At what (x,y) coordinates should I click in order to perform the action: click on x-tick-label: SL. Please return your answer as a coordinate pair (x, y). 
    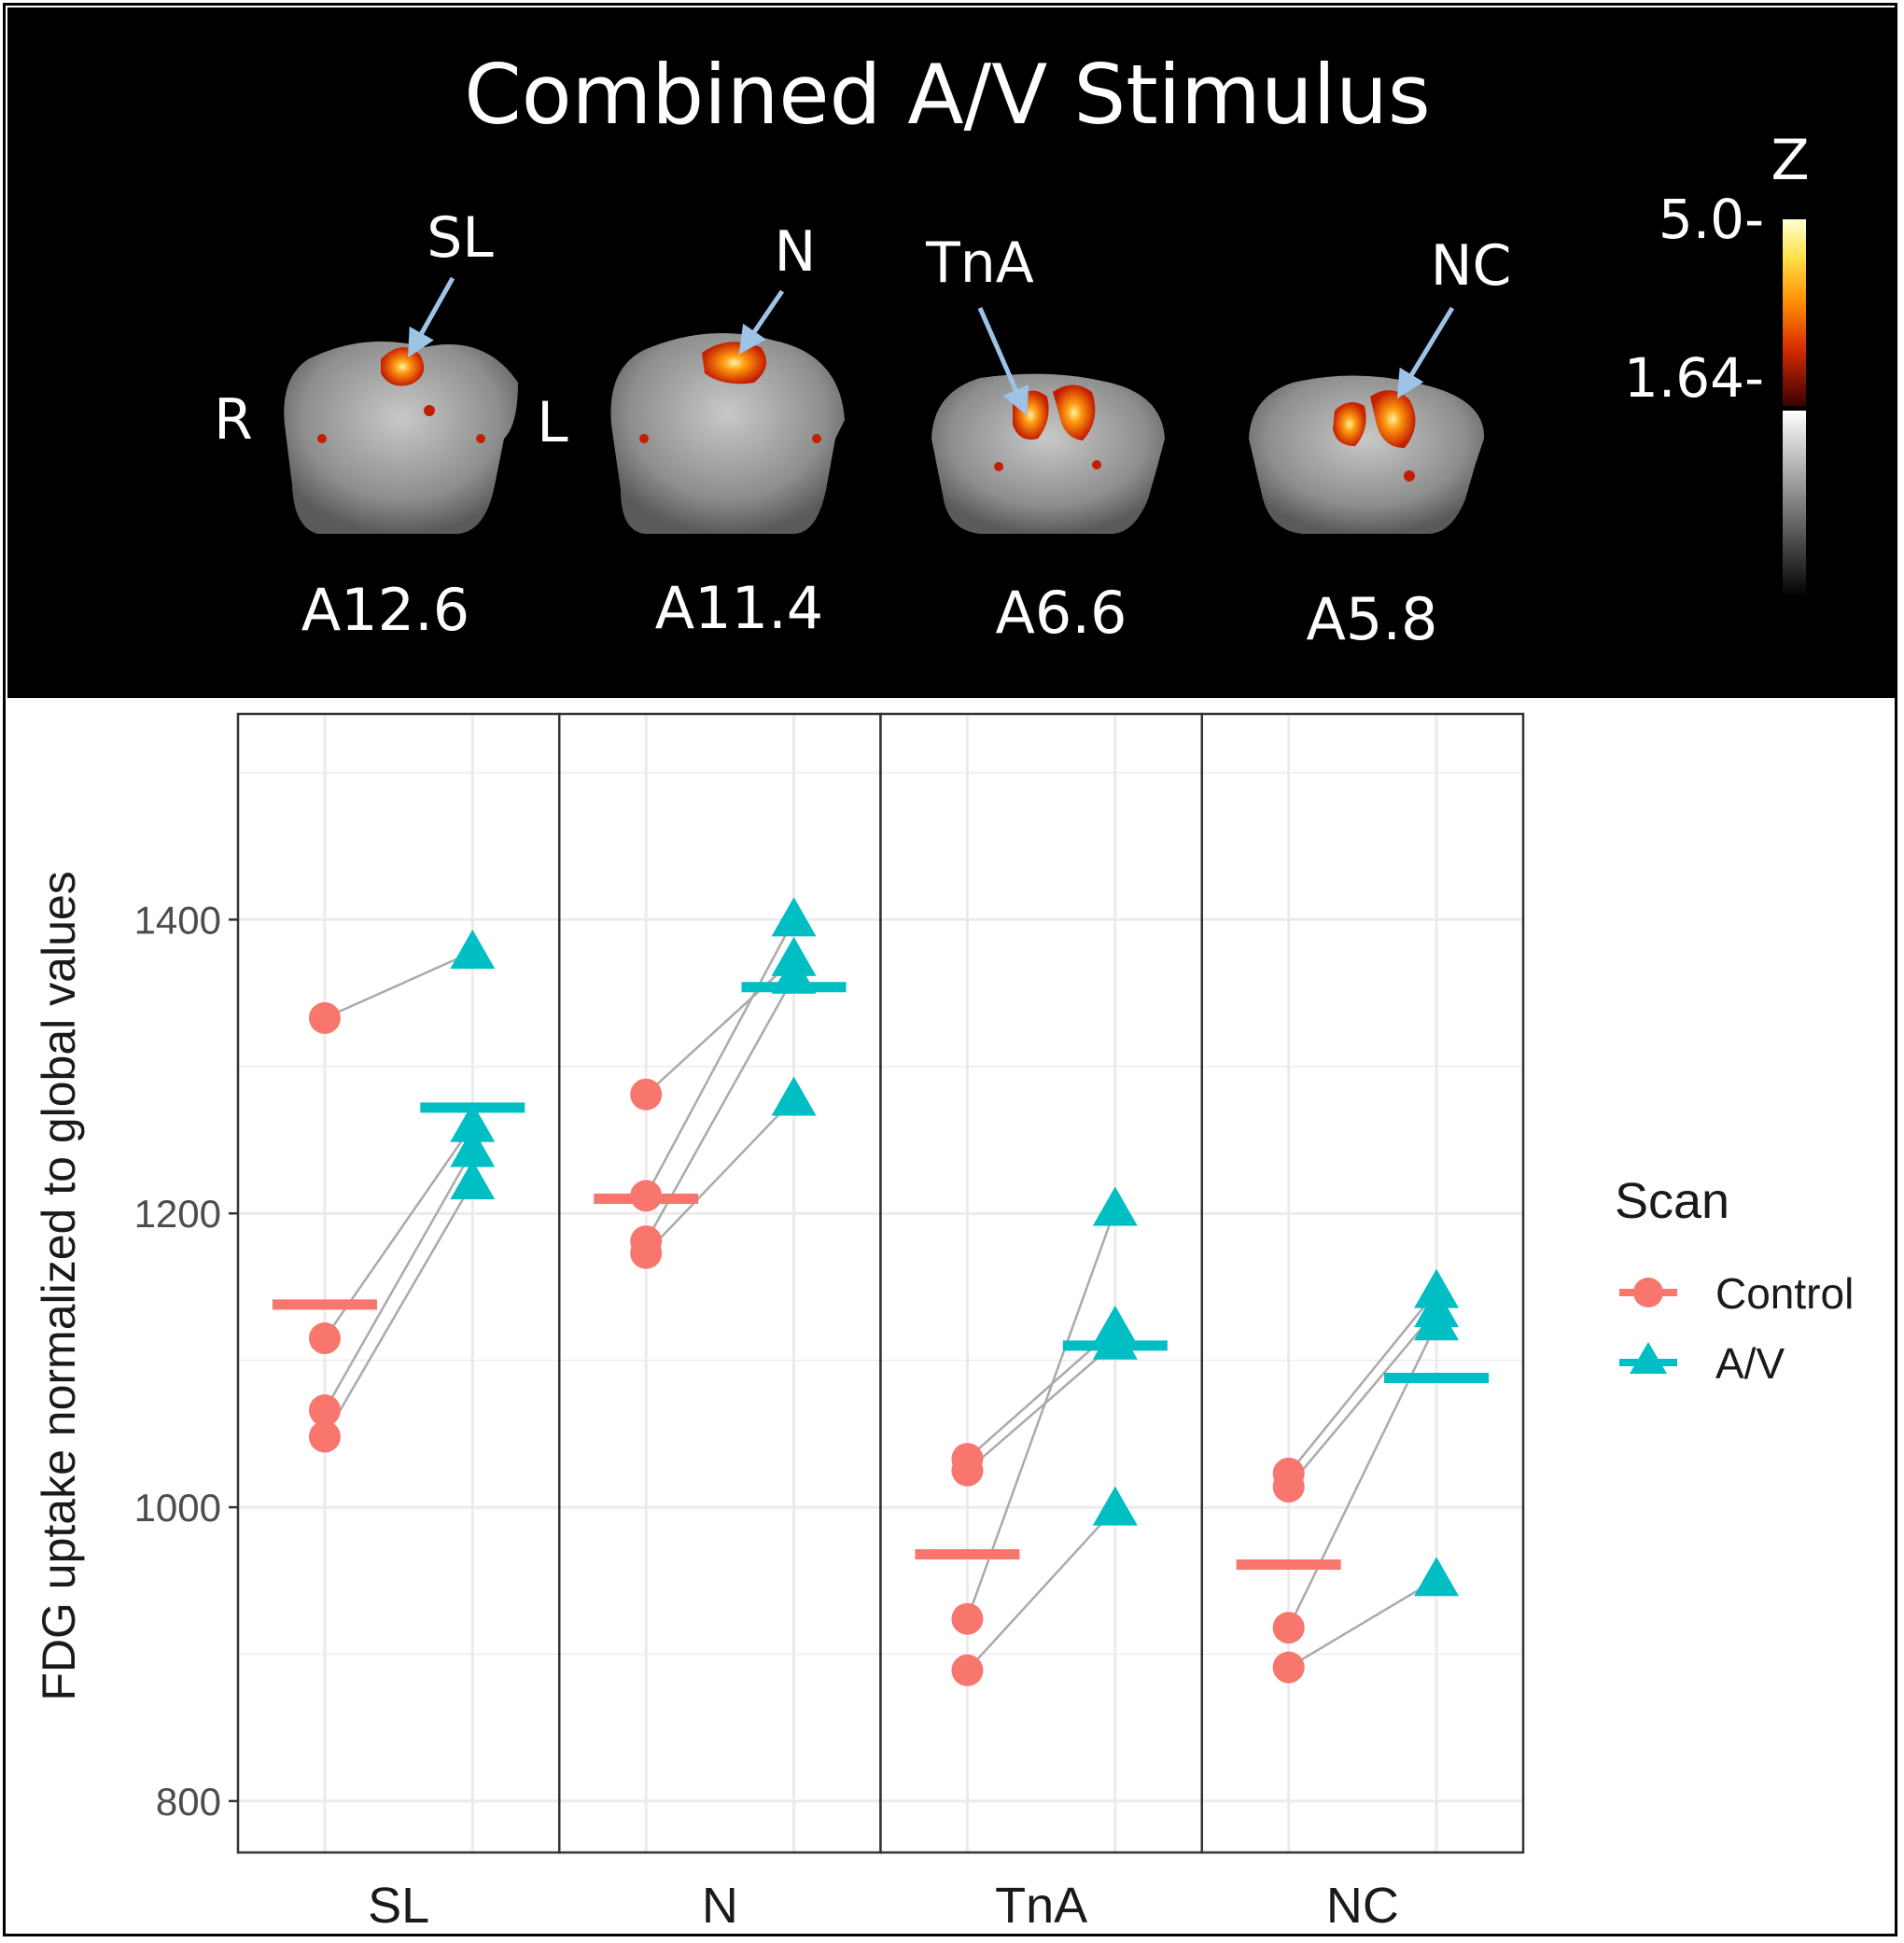
    Looking at the image, I should click on (398, 1906).